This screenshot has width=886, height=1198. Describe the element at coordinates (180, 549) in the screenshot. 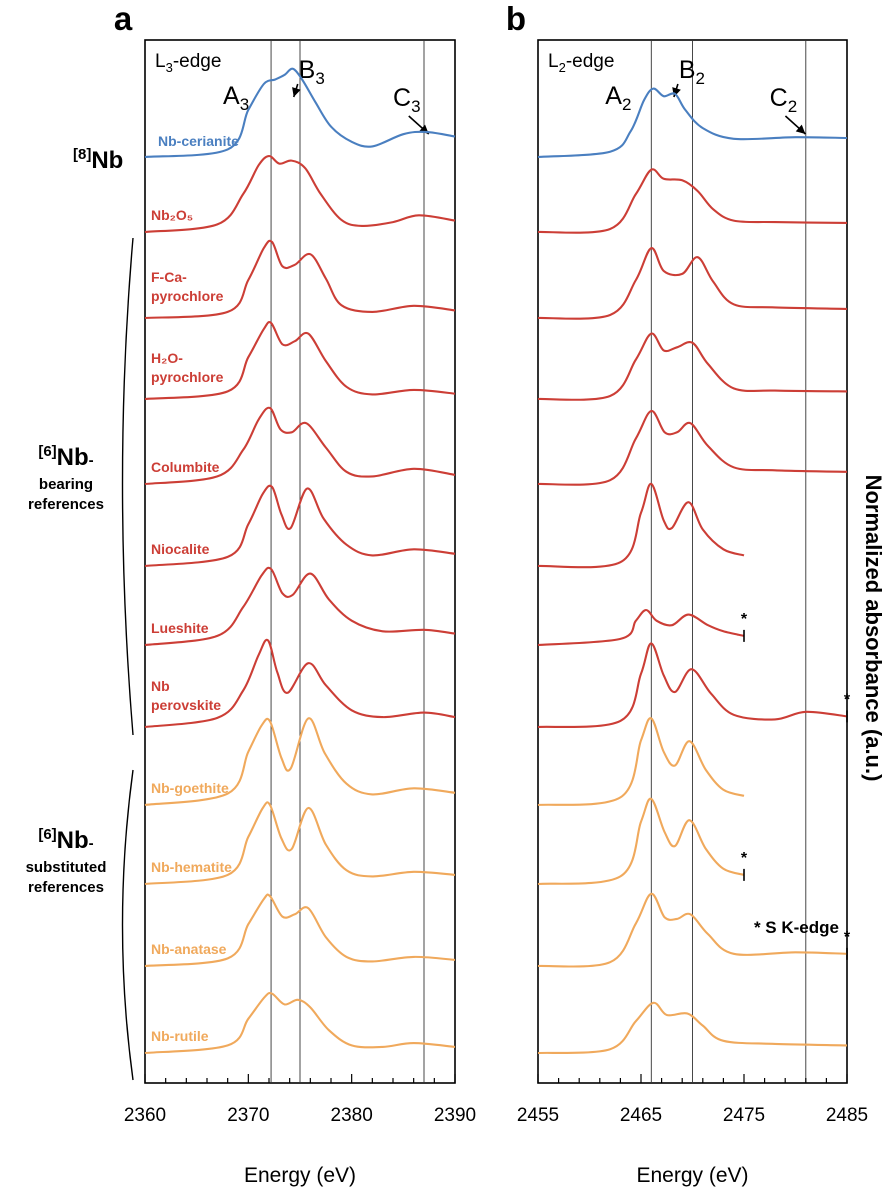

I see `sample-label: Niocalite` at that location.